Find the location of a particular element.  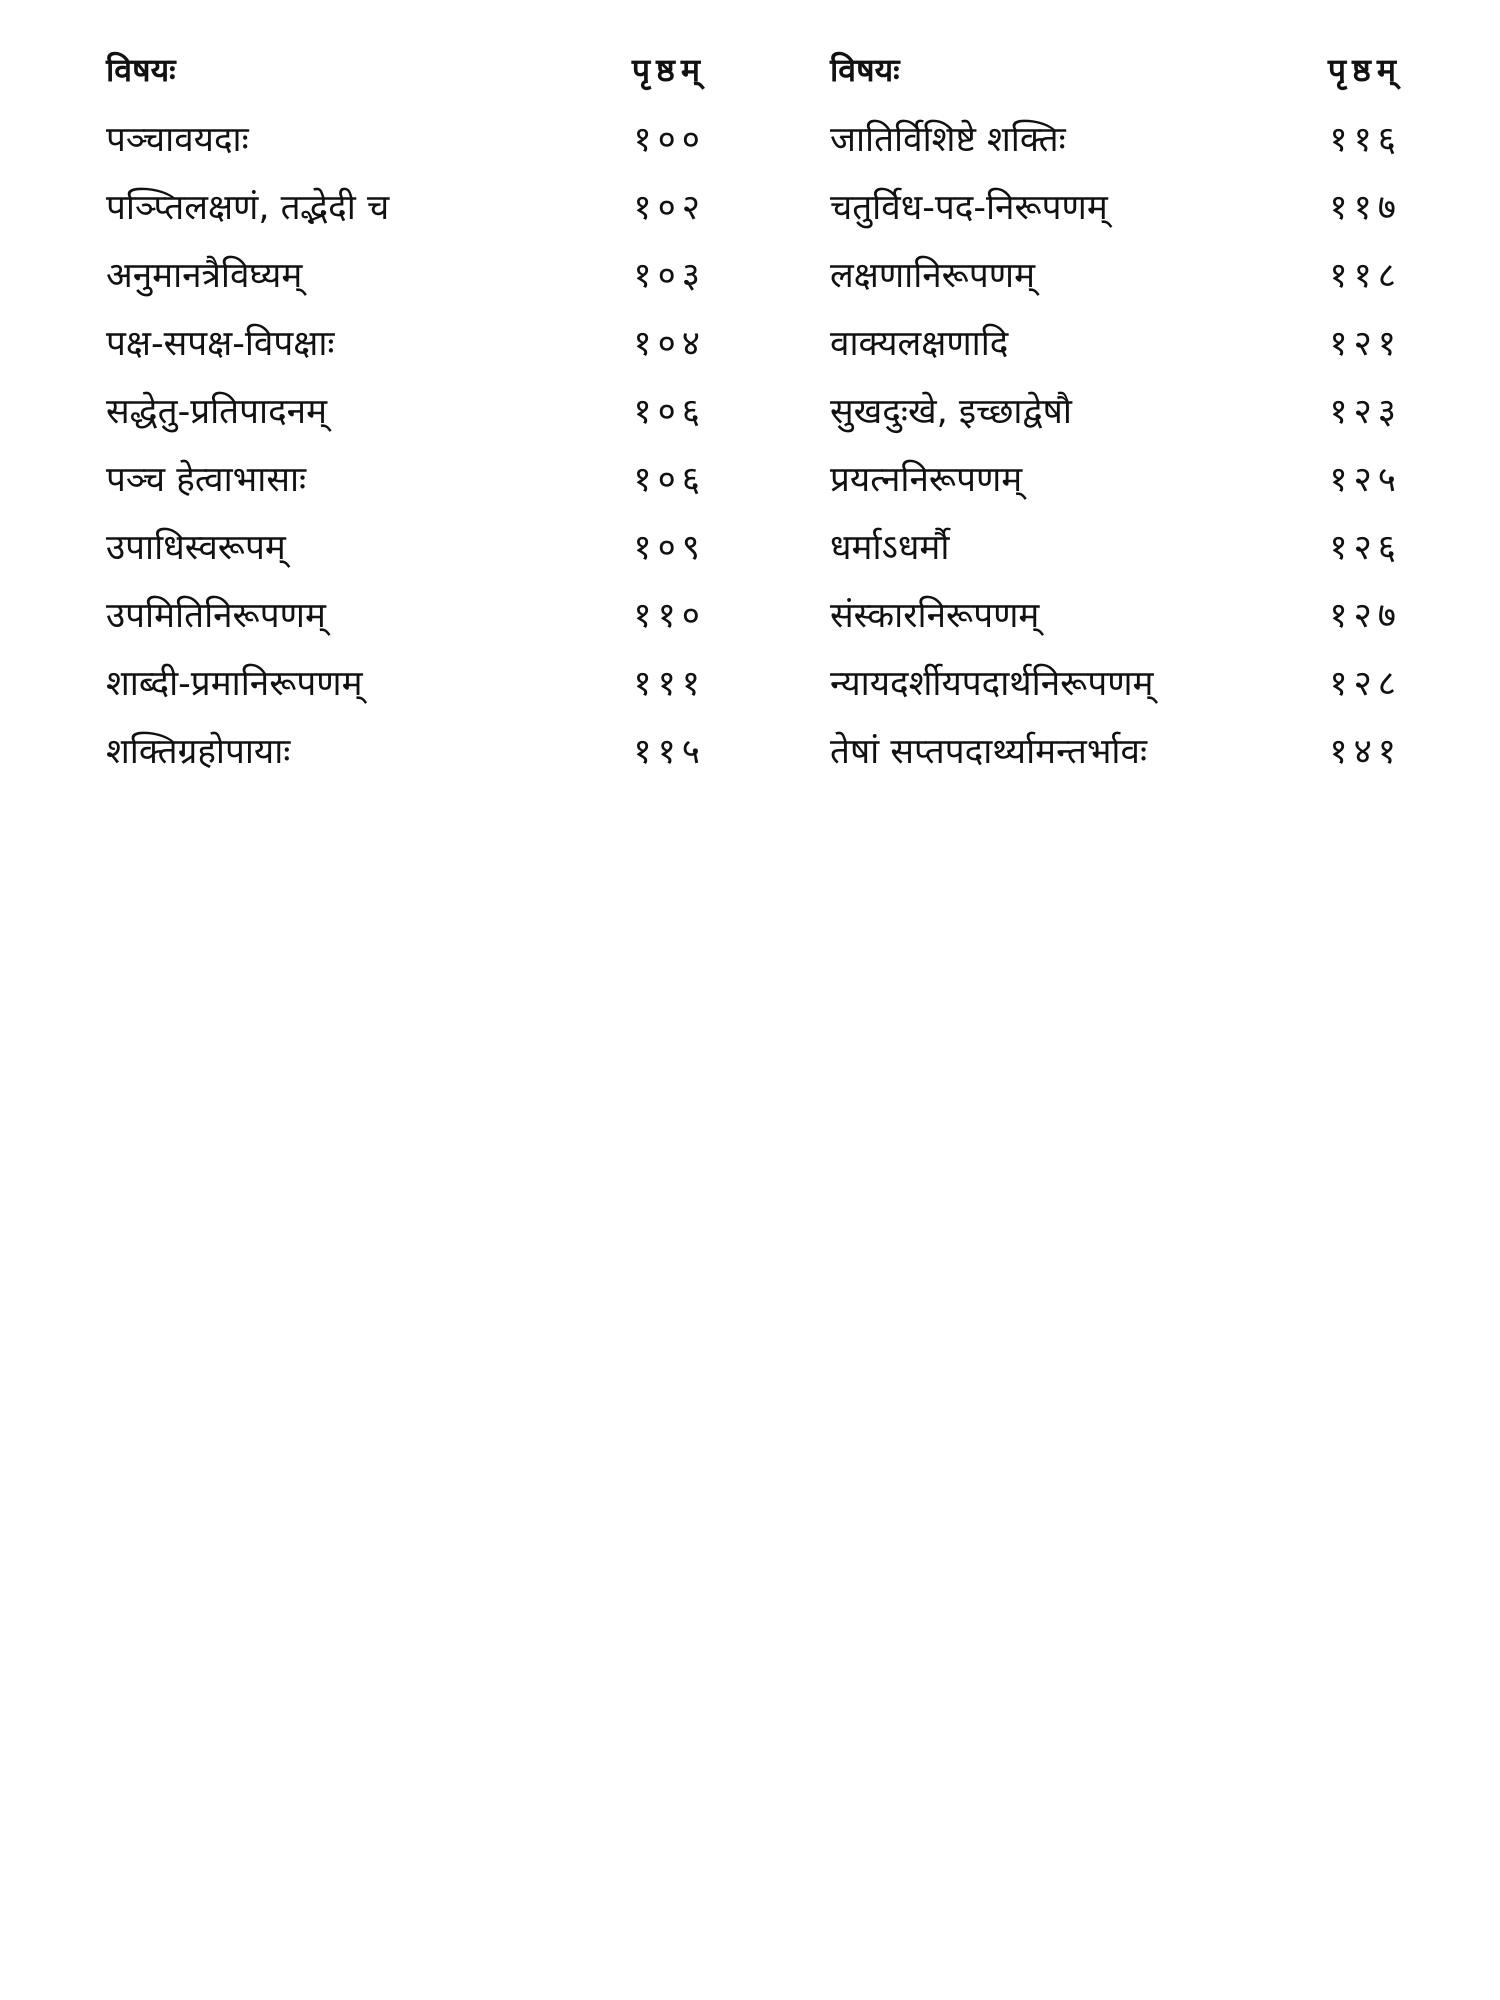

entry-page-number: १११ is located at coordinates (669, 684).